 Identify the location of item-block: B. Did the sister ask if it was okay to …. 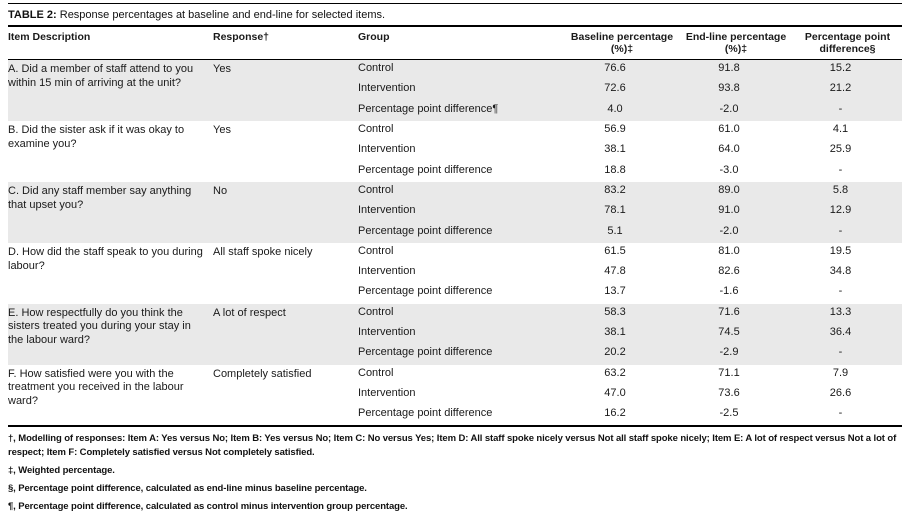
(455, 151).